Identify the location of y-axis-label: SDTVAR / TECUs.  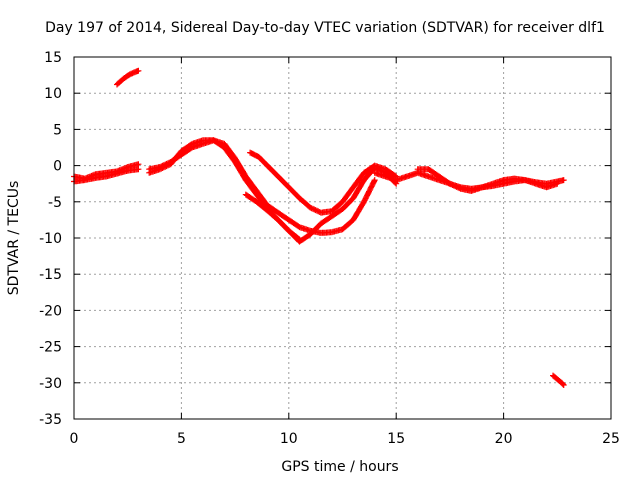
(14, 238).